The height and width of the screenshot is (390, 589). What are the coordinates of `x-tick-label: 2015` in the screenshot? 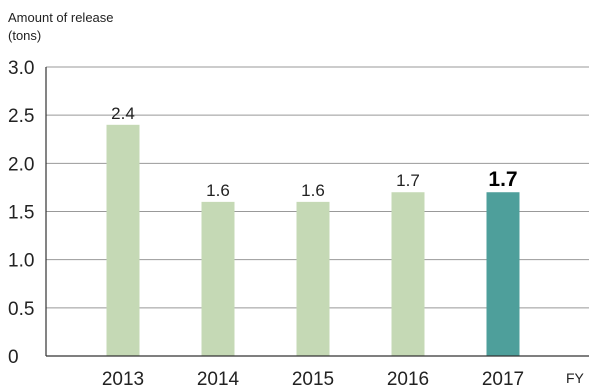 It's located at (313, 379).